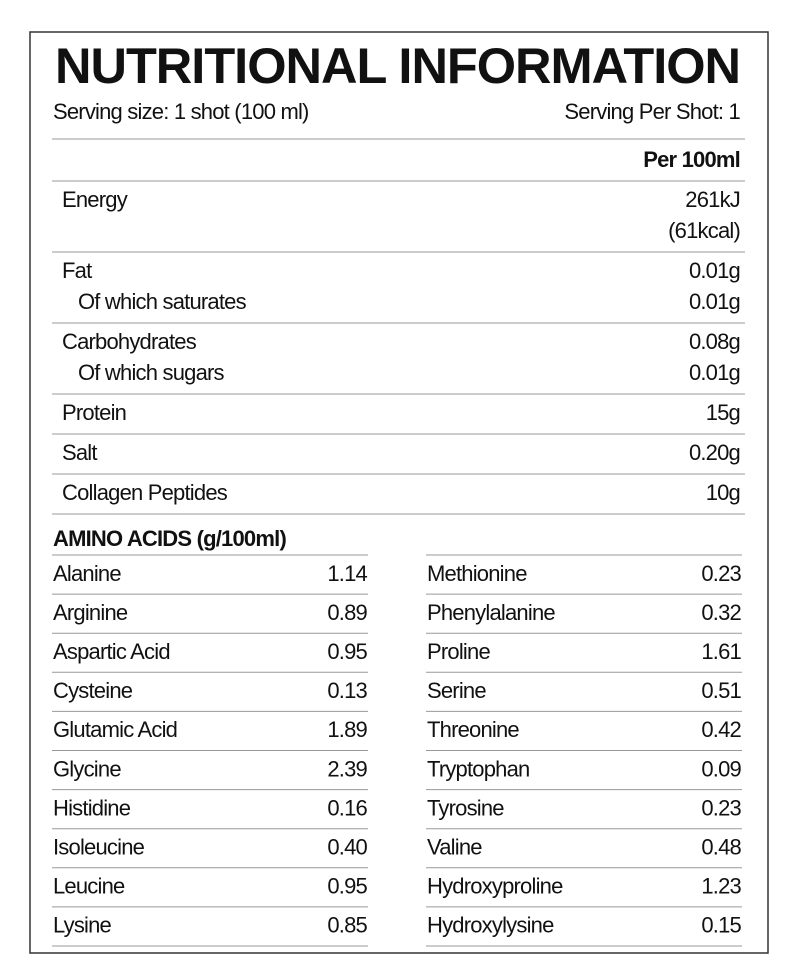  What do you see at coordinates (347, 807) in the screenshot?
I see `amino-value: 0.16` at bounding box center [347, 807].